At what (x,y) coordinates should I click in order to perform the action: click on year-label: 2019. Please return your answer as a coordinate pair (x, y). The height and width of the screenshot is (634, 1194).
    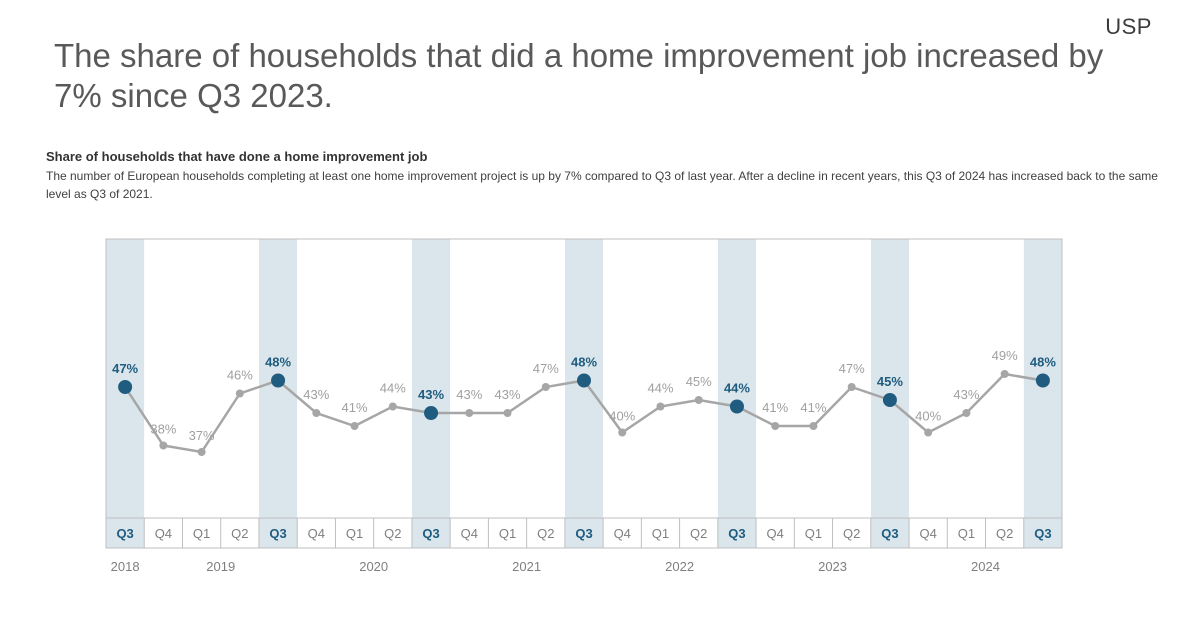
    Looking at the image, I should click on (220, 566).